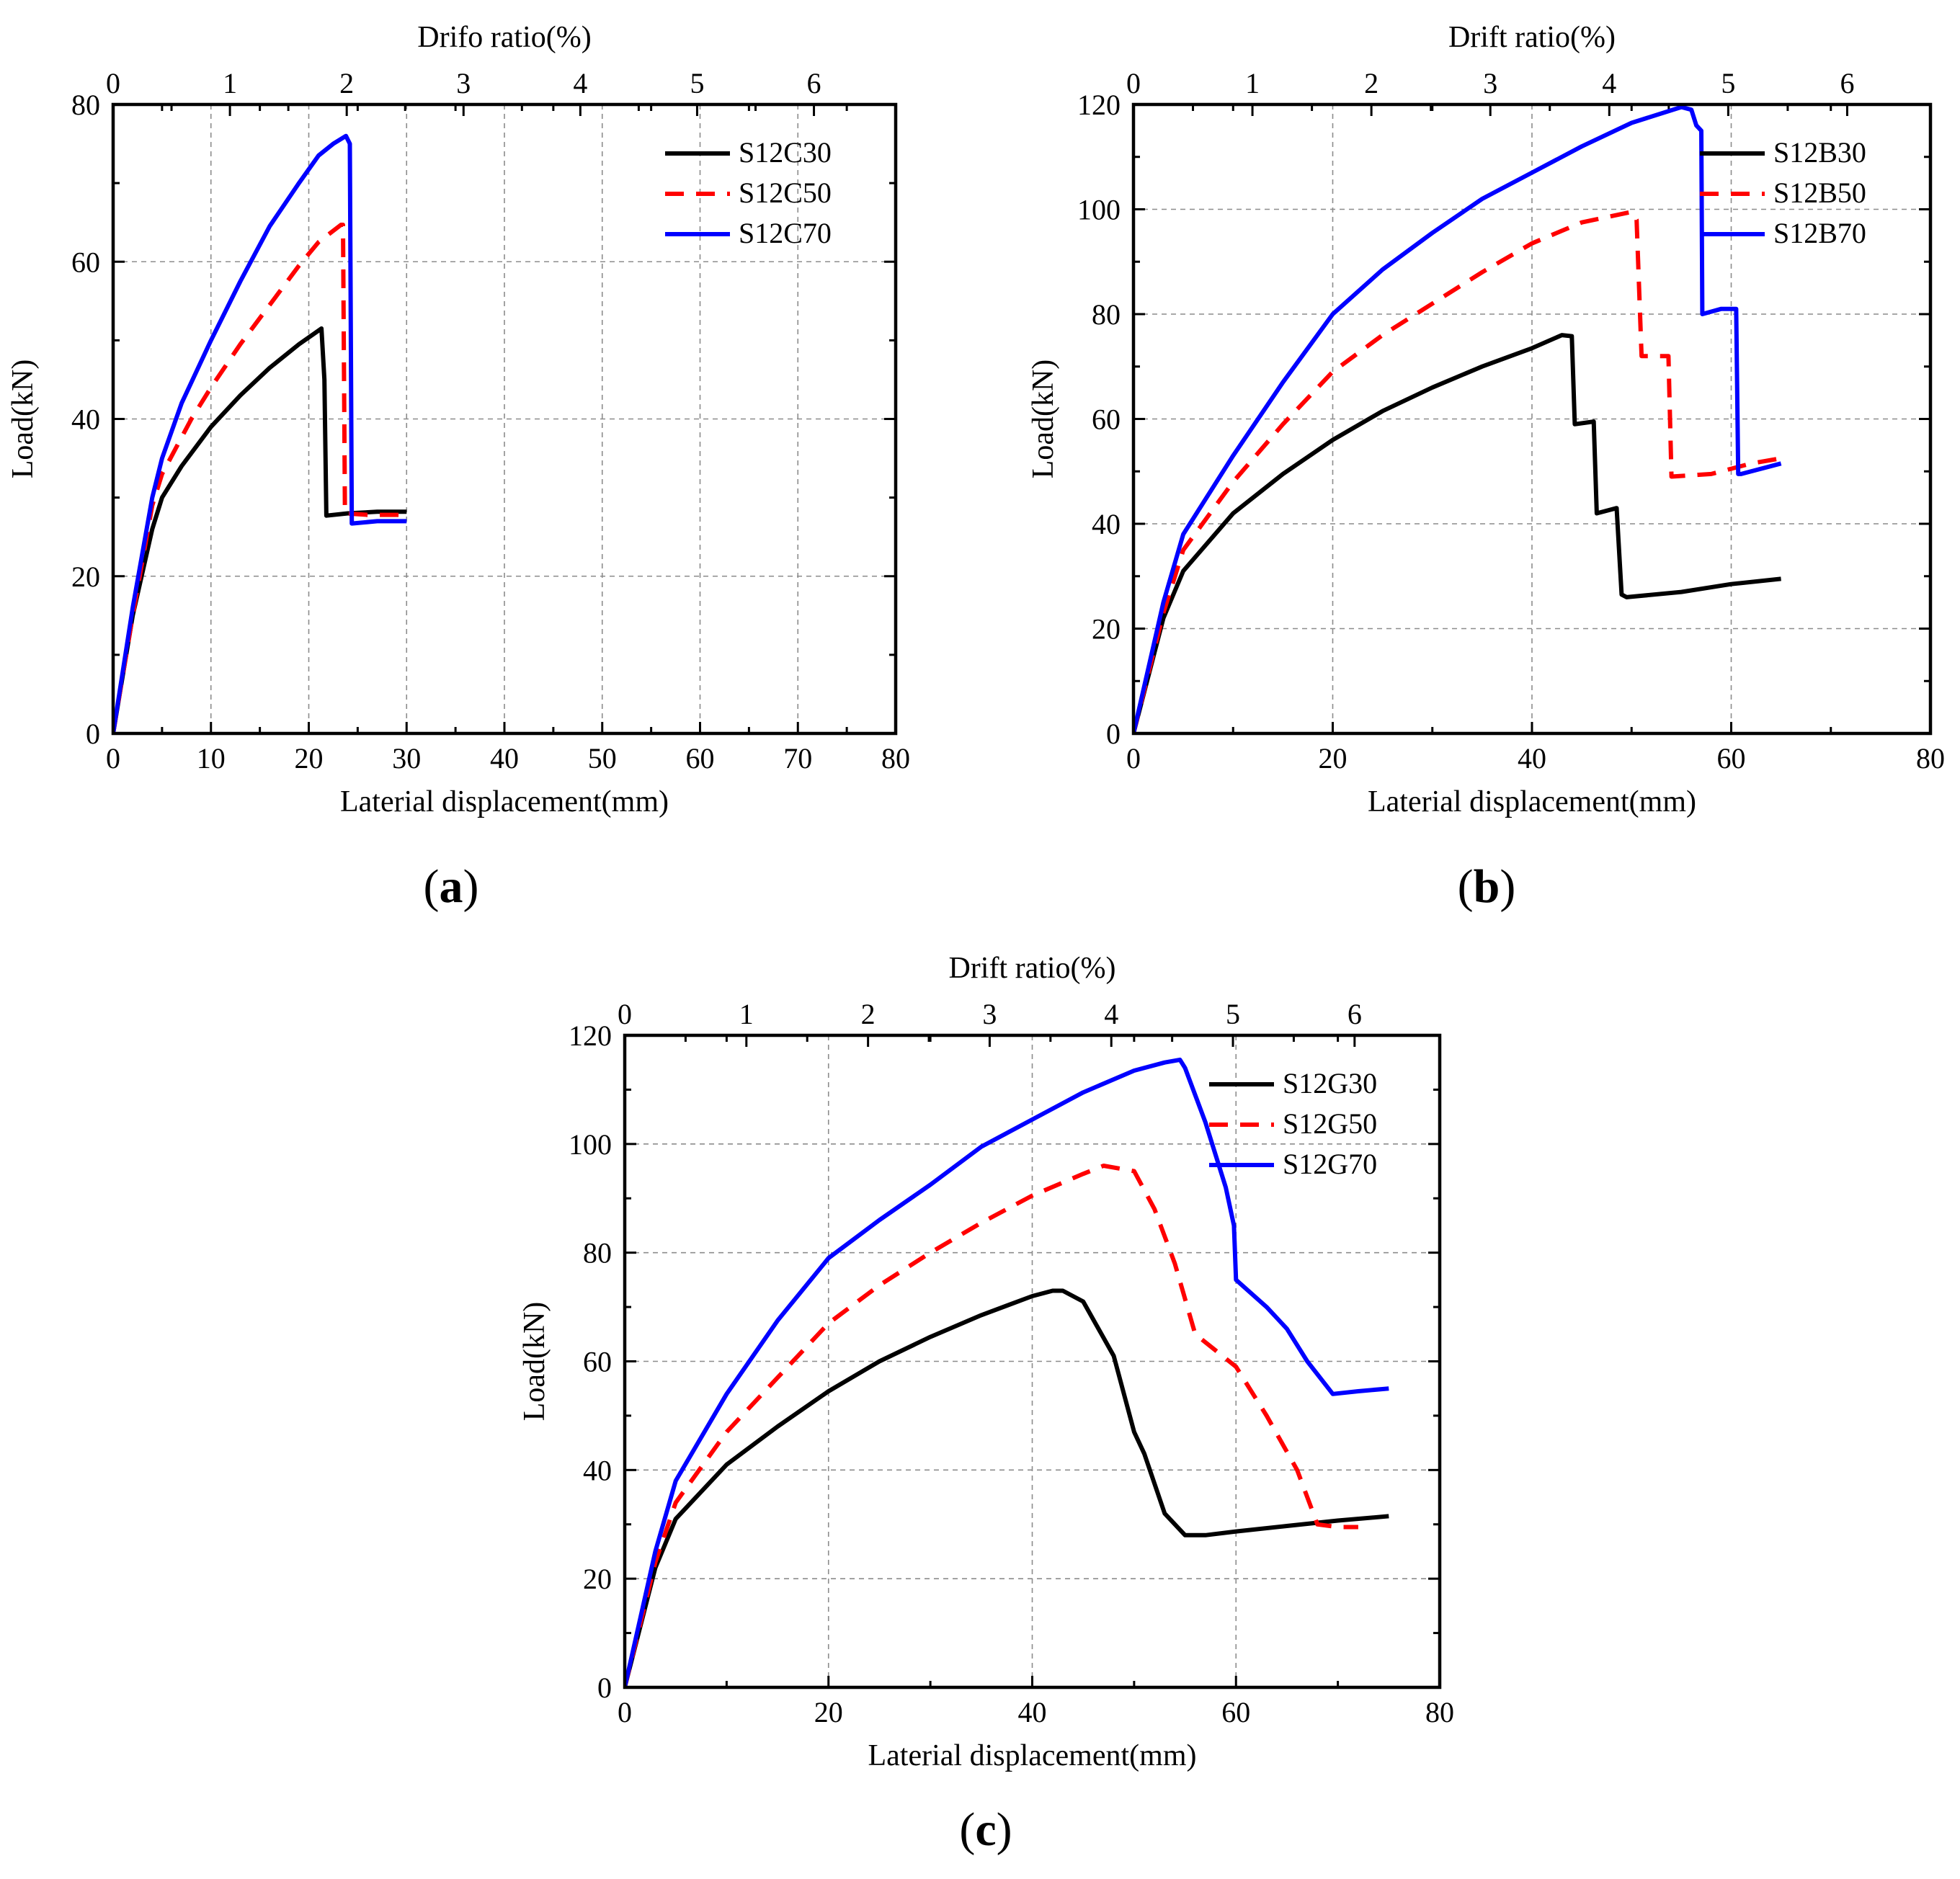 The image size is (1960, 1879). I want to click on x-tick-label: 50, so click(602, 758).